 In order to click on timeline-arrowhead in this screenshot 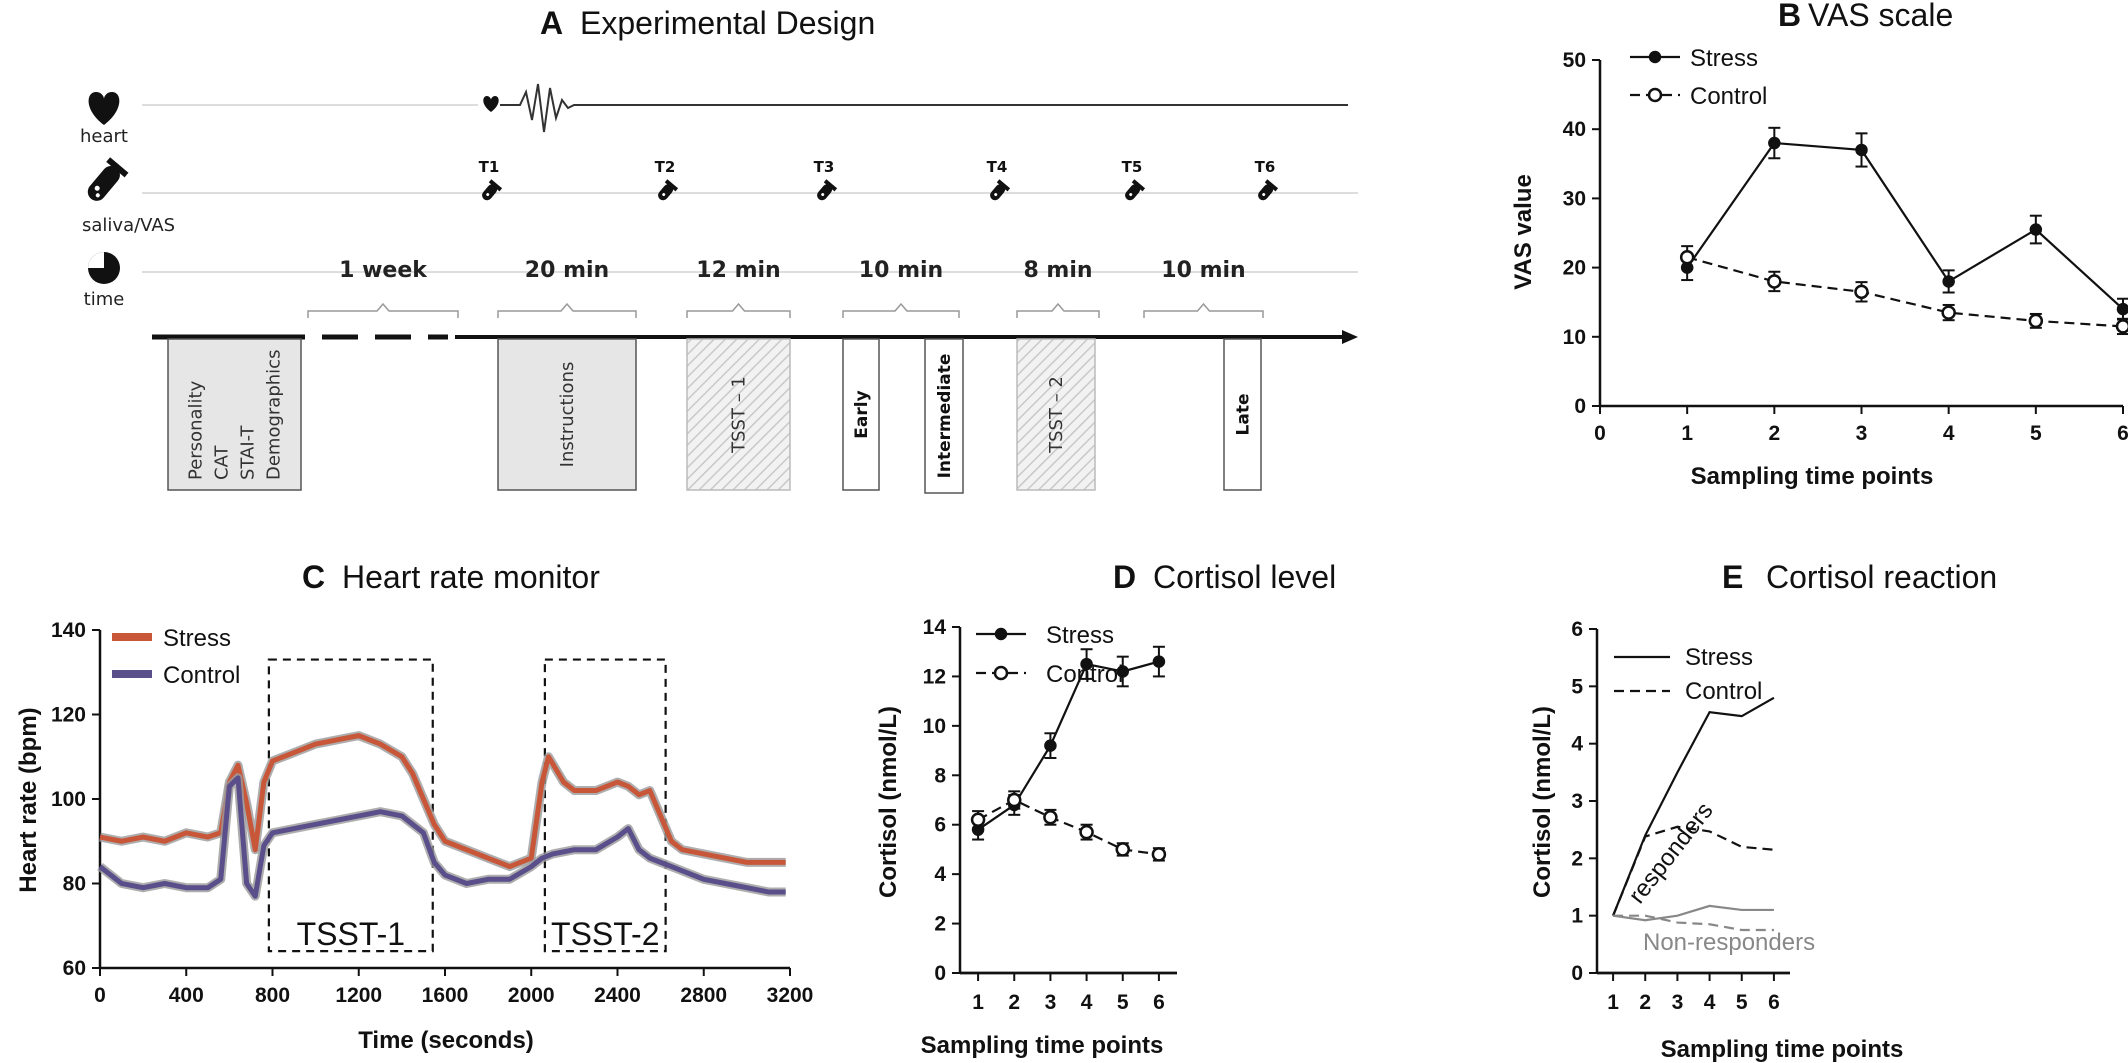, I will do `click(1350, 337)`.